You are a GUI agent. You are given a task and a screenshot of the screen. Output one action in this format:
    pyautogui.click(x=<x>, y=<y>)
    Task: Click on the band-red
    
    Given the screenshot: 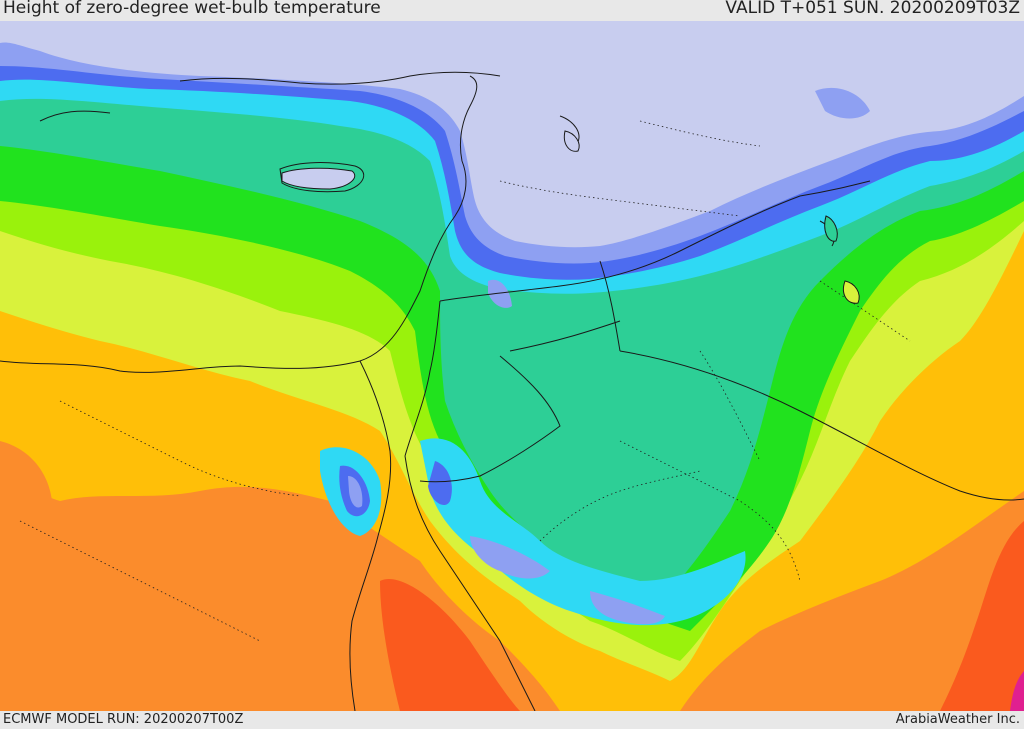 What is the action you would take?
    pyautogui.click(x=982, y=616)
    